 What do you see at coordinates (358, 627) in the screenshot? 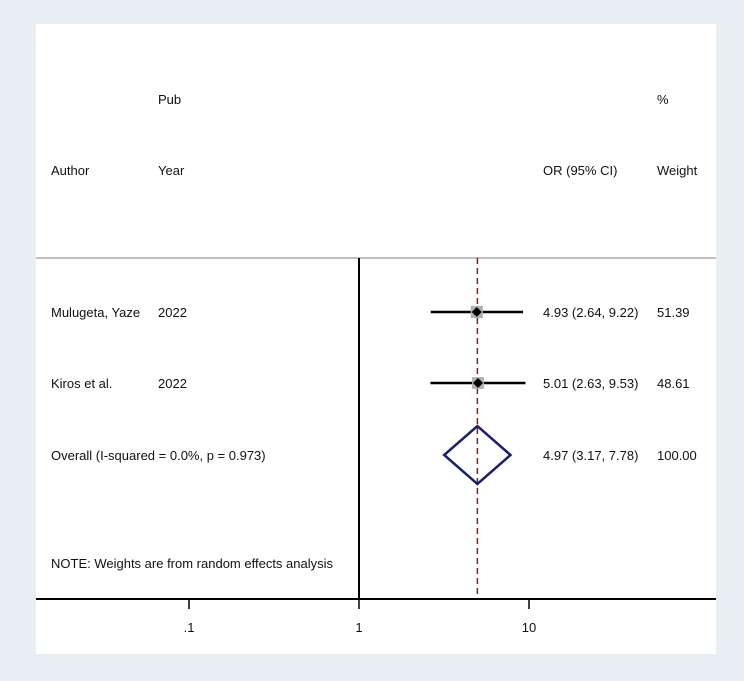
I see `x-tick-label: 1` at bounding box center [358, 627].